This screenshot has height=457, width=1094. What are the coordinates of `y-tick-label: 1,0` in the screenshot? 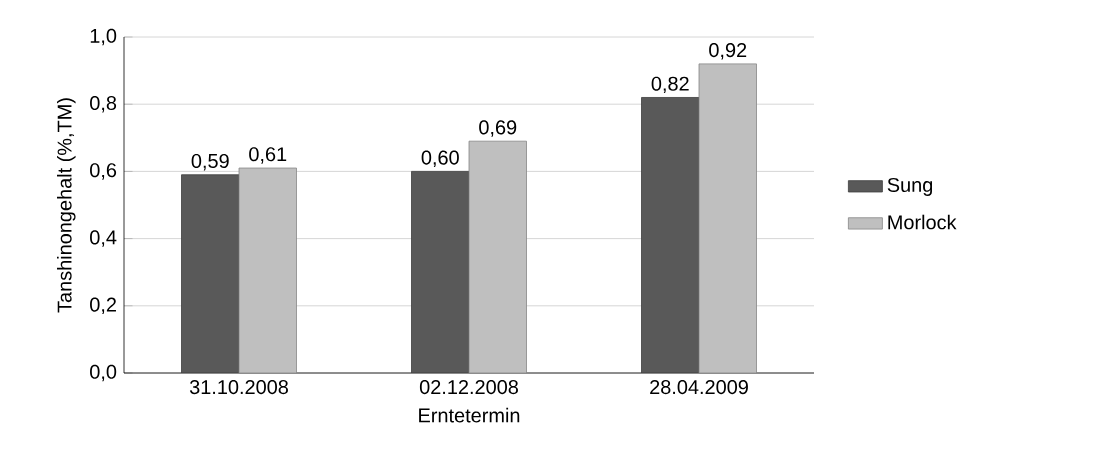 It's located at (103, 37).